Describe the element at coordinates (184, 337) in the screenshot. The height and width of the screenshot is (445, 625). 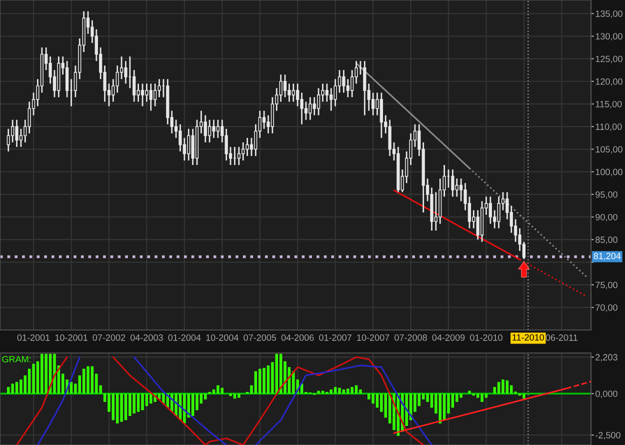
I see `x-tick-label: 01-2004` at that location.